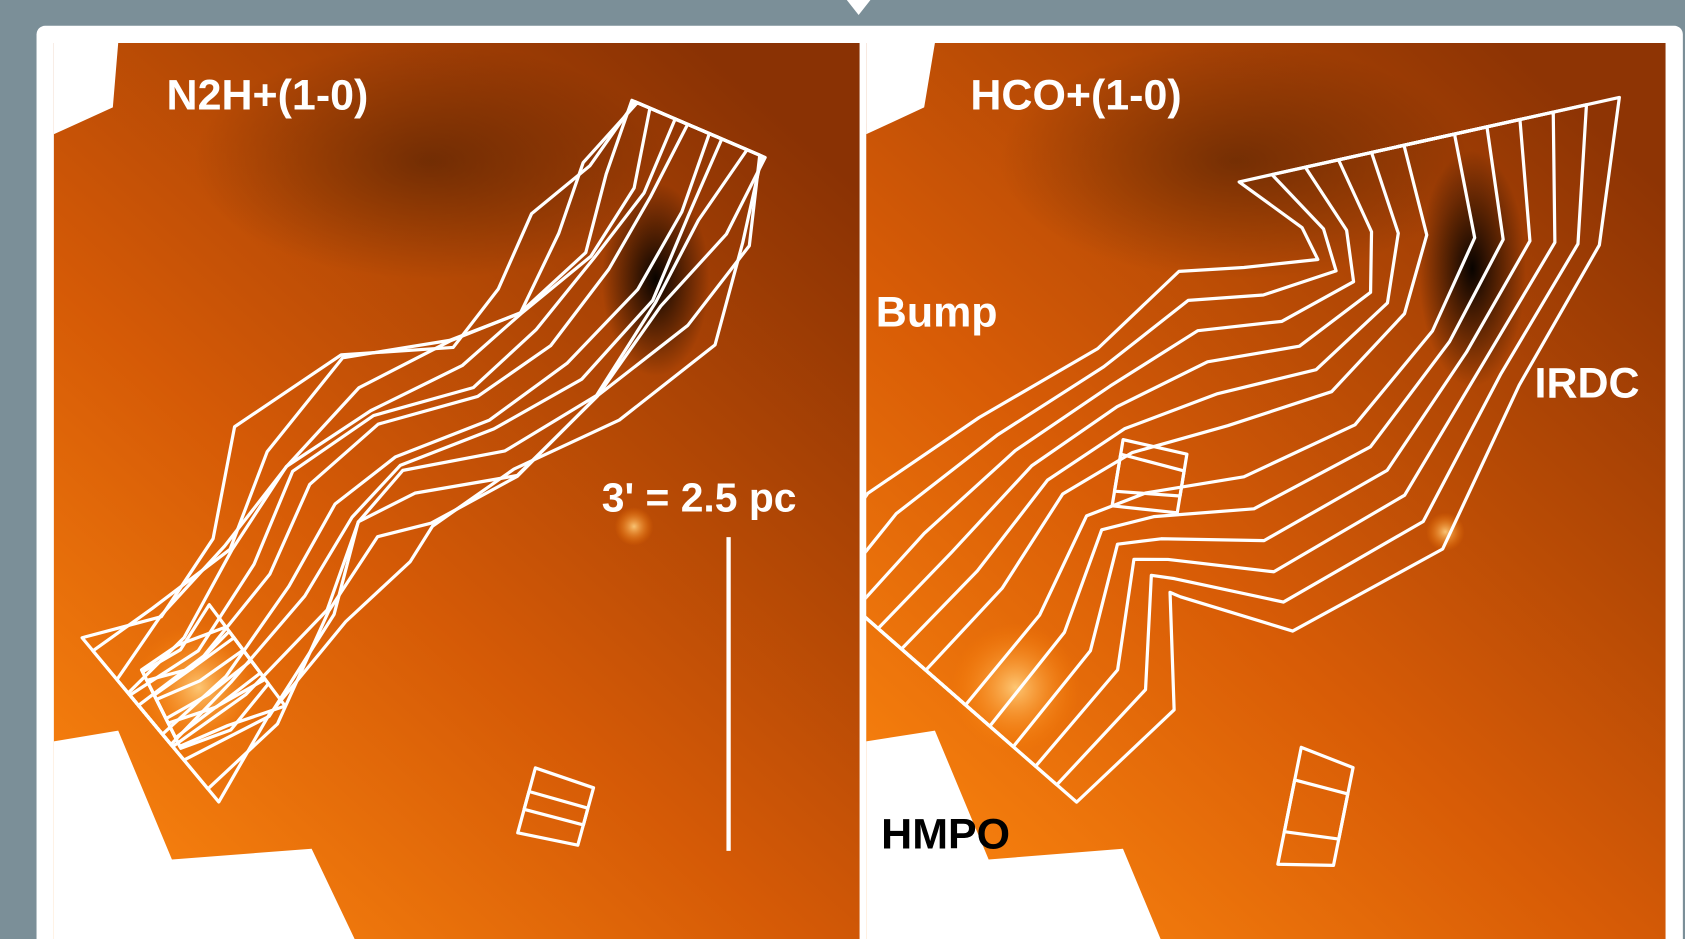 This screenshot has height=939, width=1685. I want to click on annotation: HMPO, so click(945, 835).